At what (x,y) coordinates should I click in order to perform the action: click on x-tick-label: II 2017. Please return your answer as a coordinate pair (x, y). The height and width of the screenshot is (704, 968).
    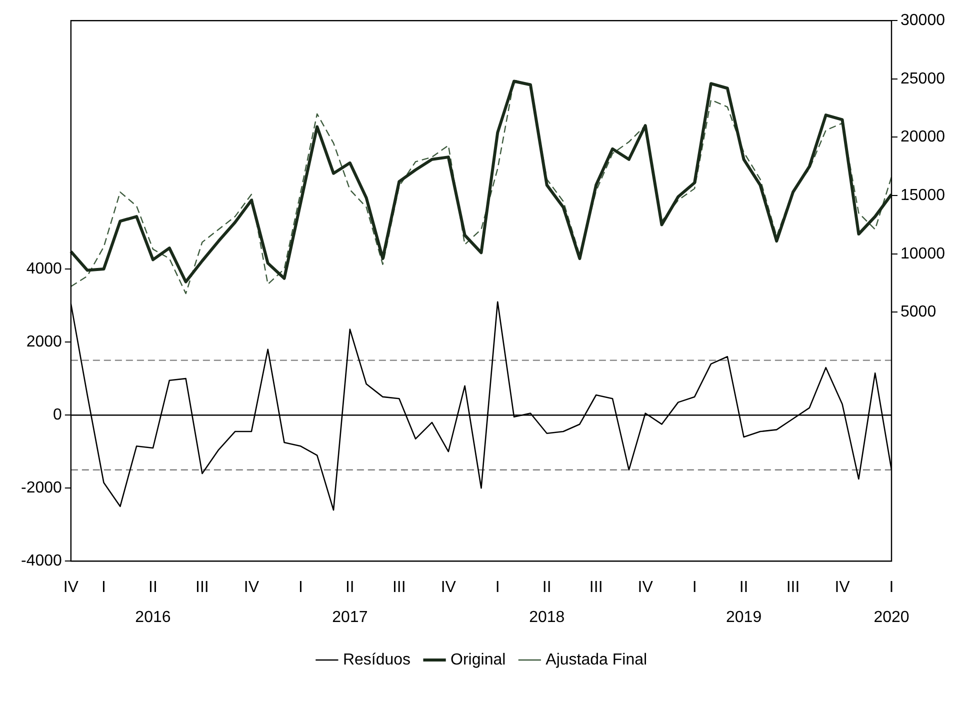
    Looking at the image, I should click on (350, 602).